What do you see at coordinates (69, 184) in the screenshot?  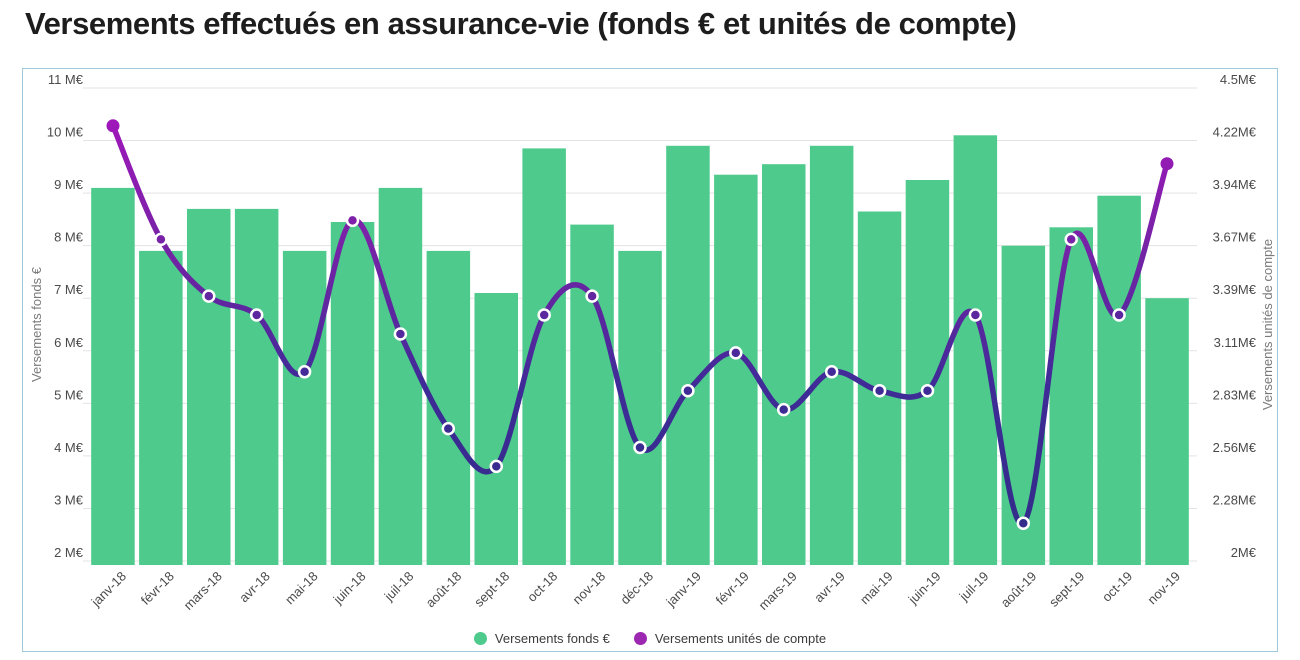 I see `left-axis-tick: 9 M€` at bounding box center [69, 184].